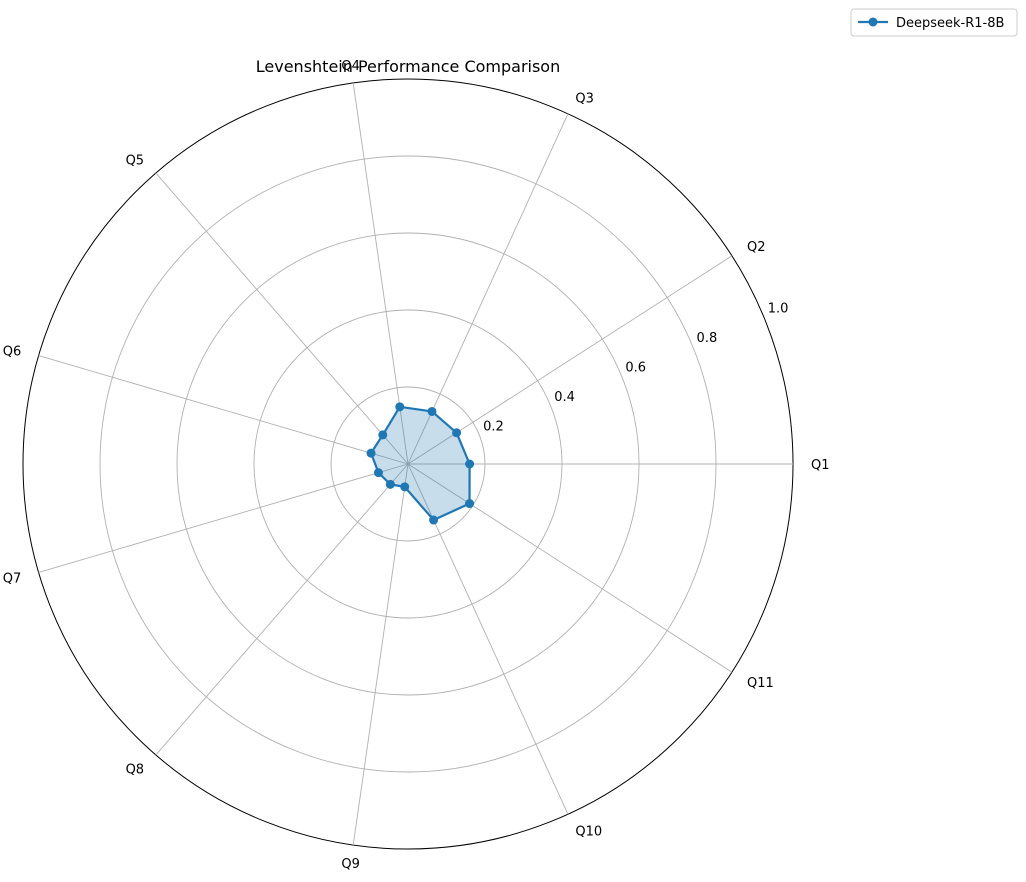 This screenshot has width=1026, height=882. I want to click on category-label: Q10, so click(588, 832).